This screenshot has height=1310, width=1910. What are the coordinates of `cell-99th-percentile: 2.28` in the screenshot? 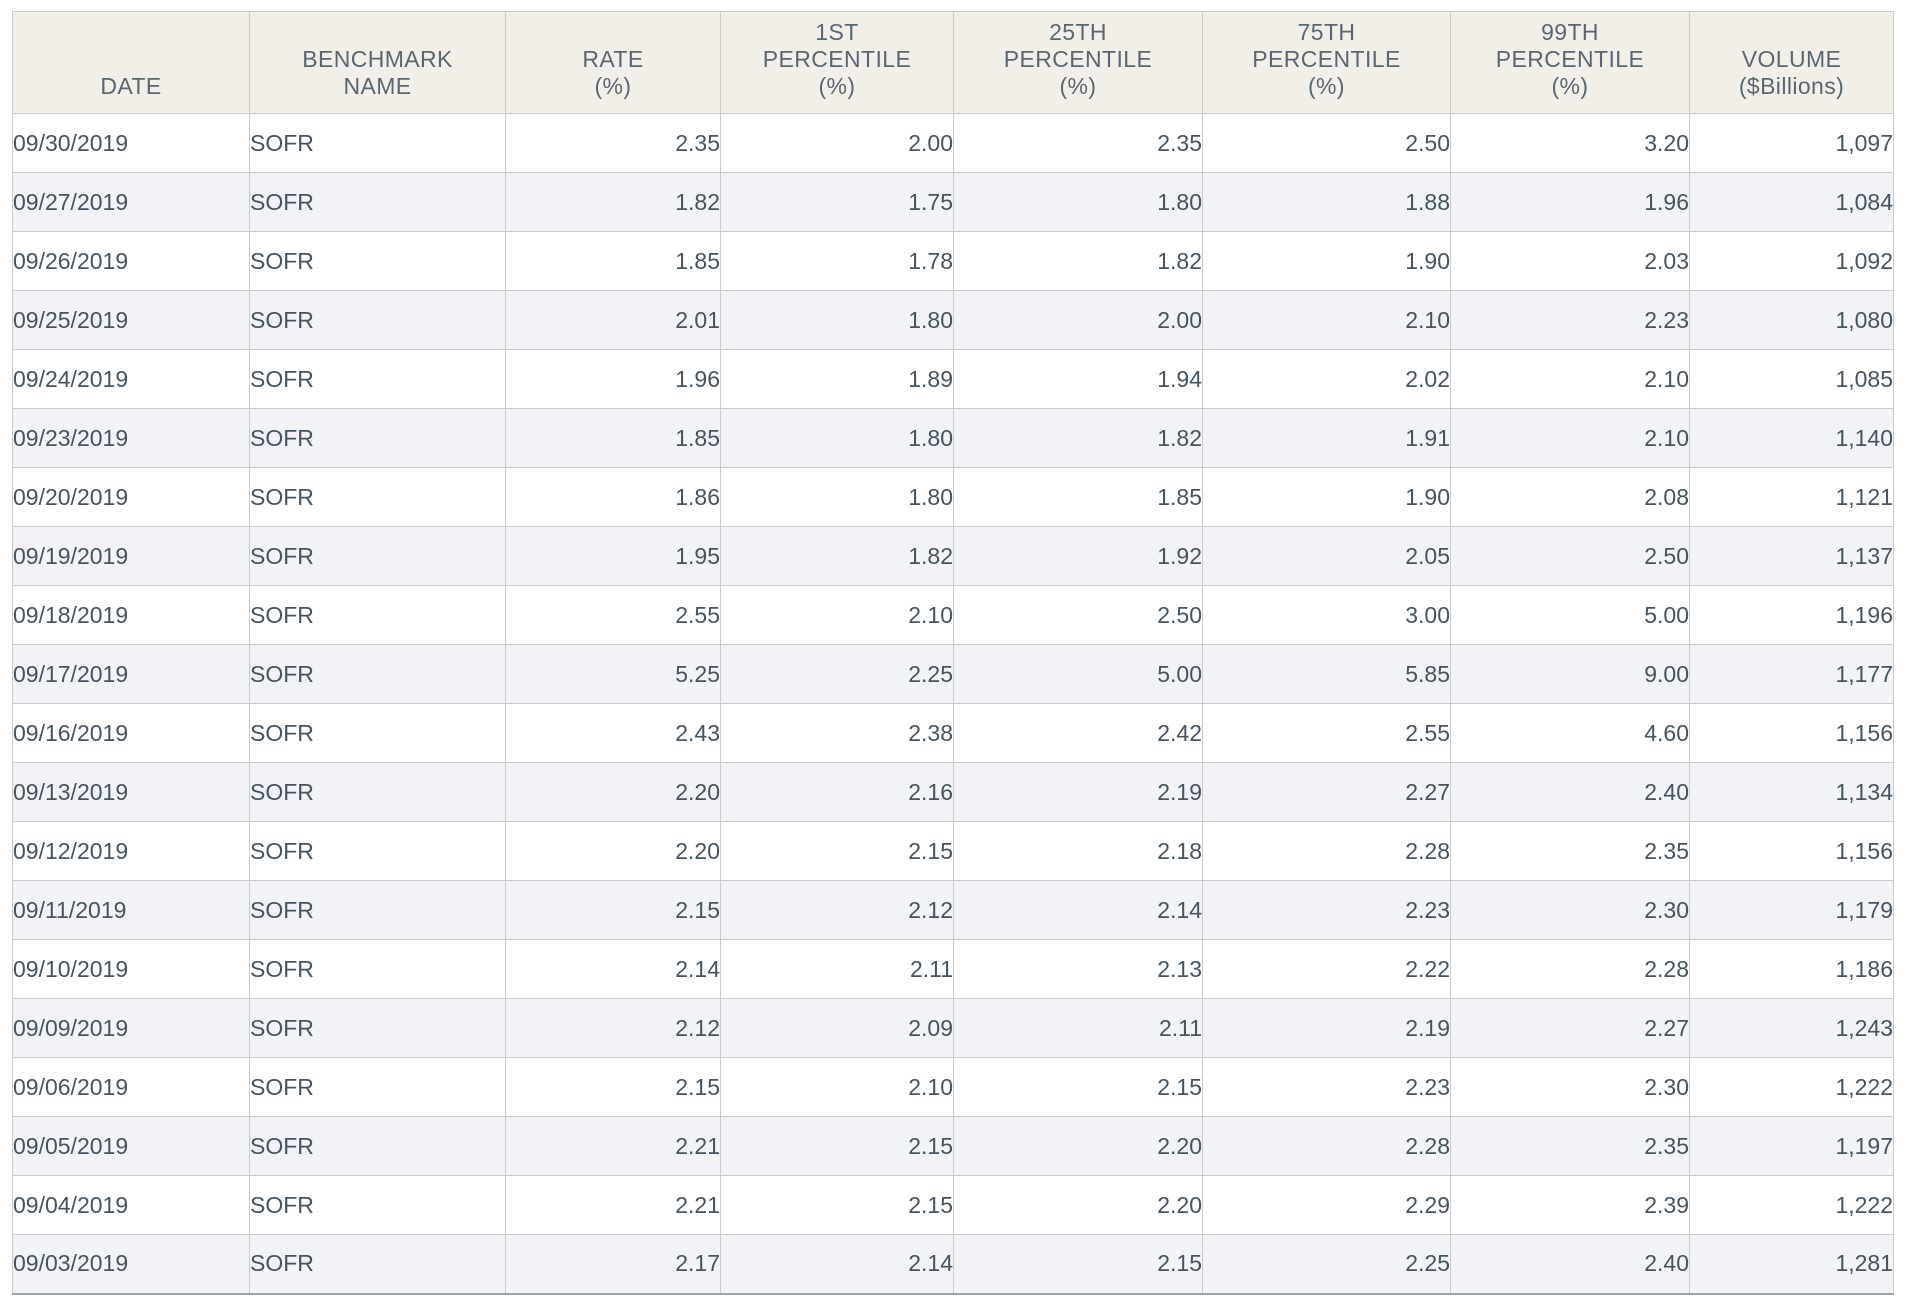 It's located at (1570, 969).